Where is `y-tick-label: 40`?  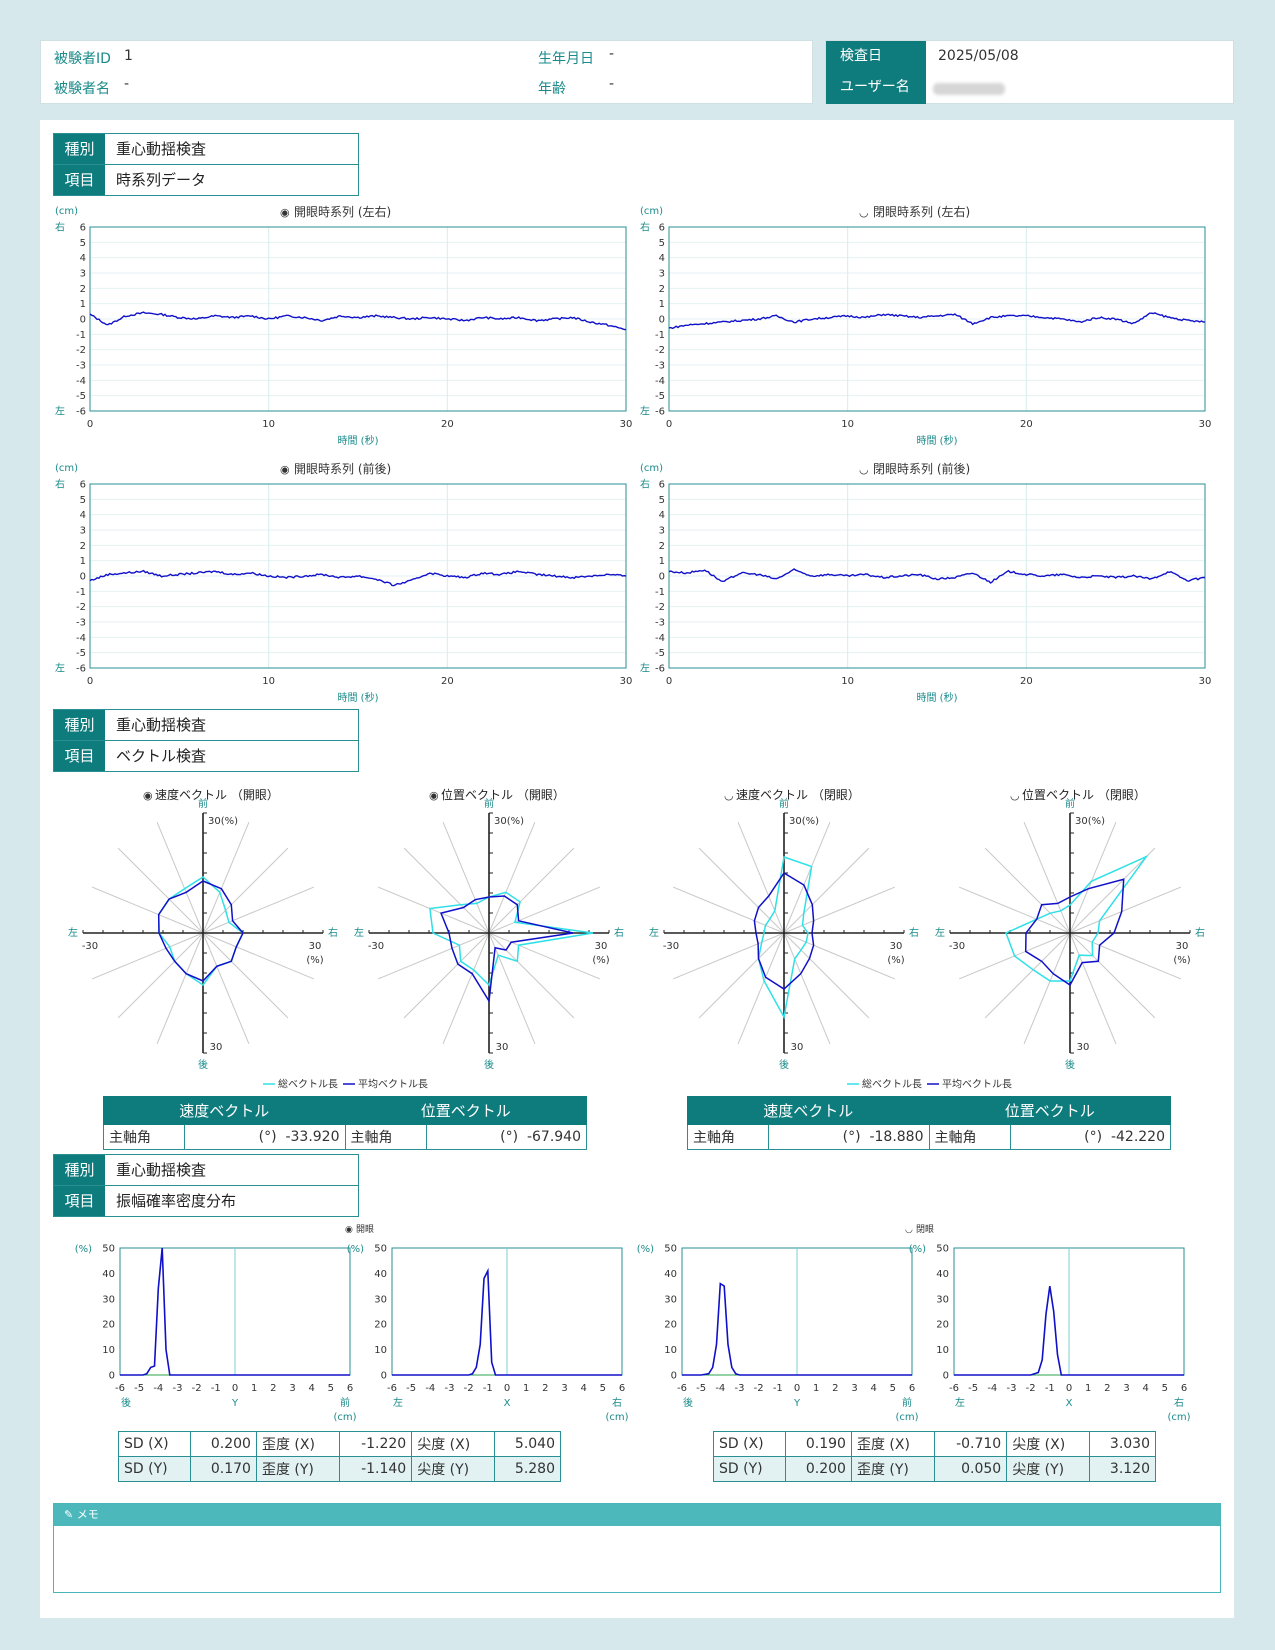
y-tick-label: 40 is located at coordinates (380, 1274).